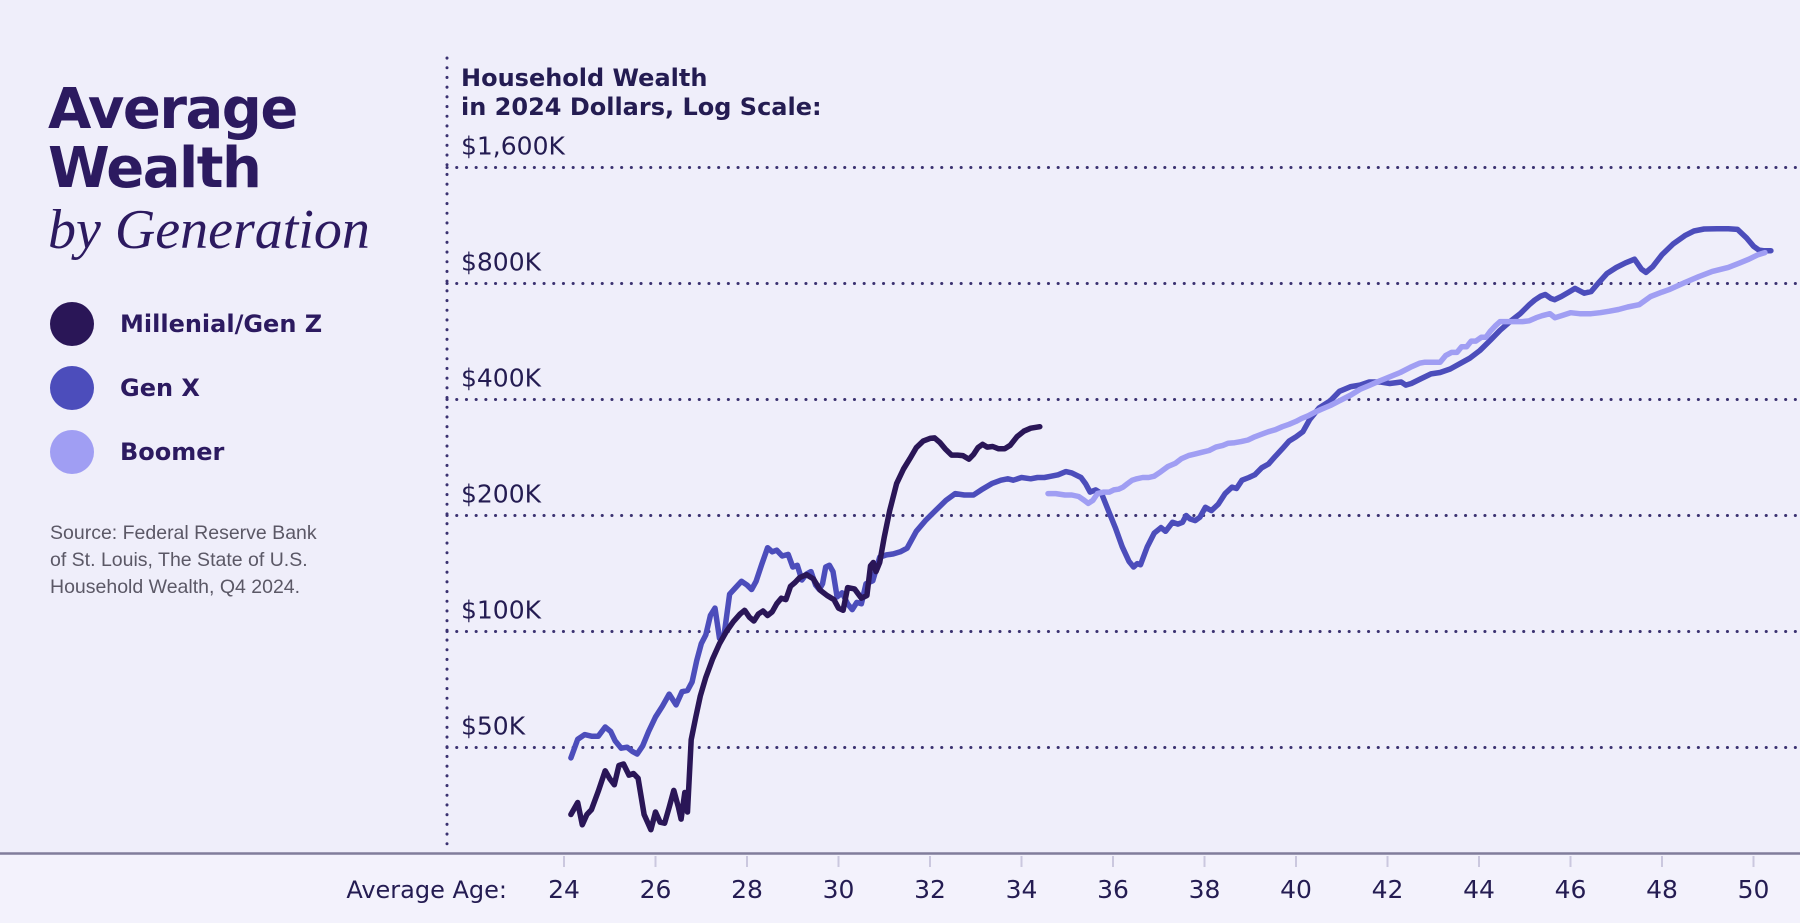 The width and height of the screenshot is (1800, 923). I want to click on x-tick-label-46: 46, so click(1571, 889).